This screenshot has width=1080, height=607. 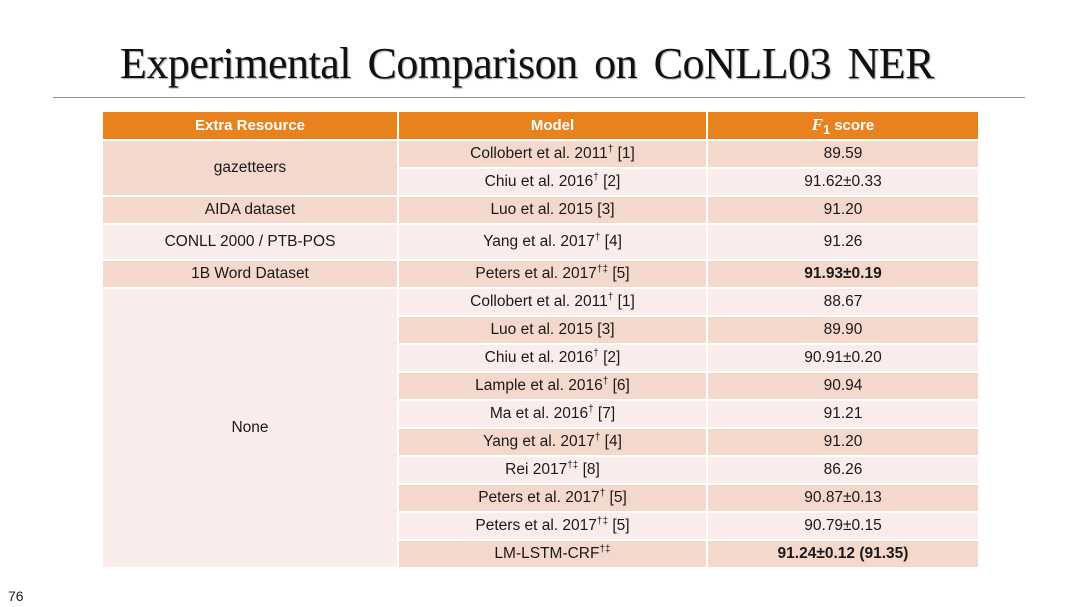 I want to click on model-cell: Lample et al. 2016† [6], so click(x=552, y=386).